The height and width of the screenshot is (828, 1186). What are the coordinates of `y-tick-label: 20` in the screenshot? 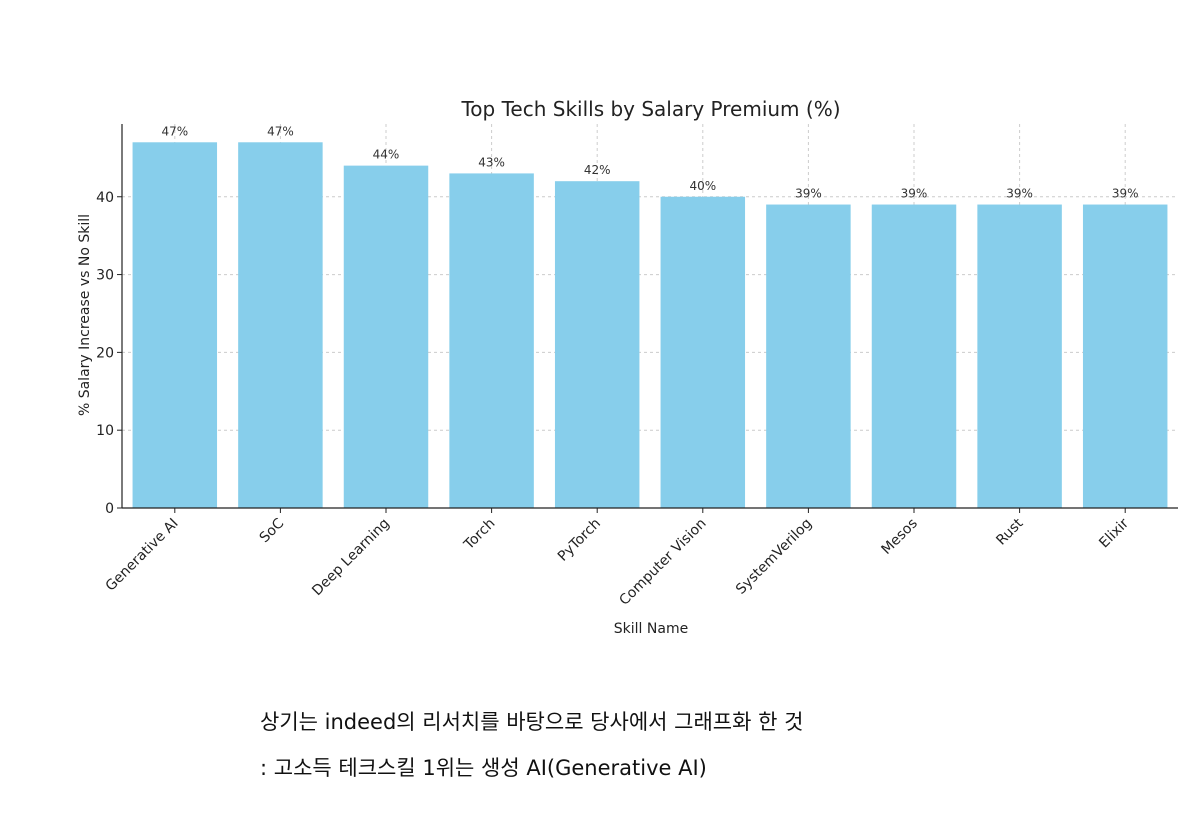 It's located at (105, 353).